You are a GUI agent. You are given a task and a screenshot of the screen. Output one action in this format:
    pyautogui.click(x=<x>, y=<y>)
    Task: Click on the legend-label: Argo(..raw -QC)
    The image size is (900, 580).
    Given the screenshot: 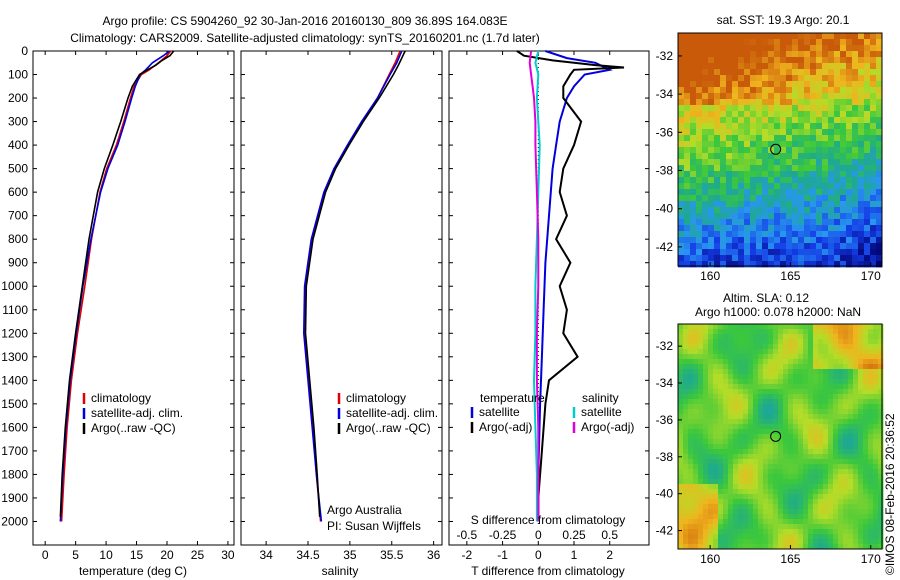 What is the action you would take?
    pyautogui.click(x=133, y=428)
    